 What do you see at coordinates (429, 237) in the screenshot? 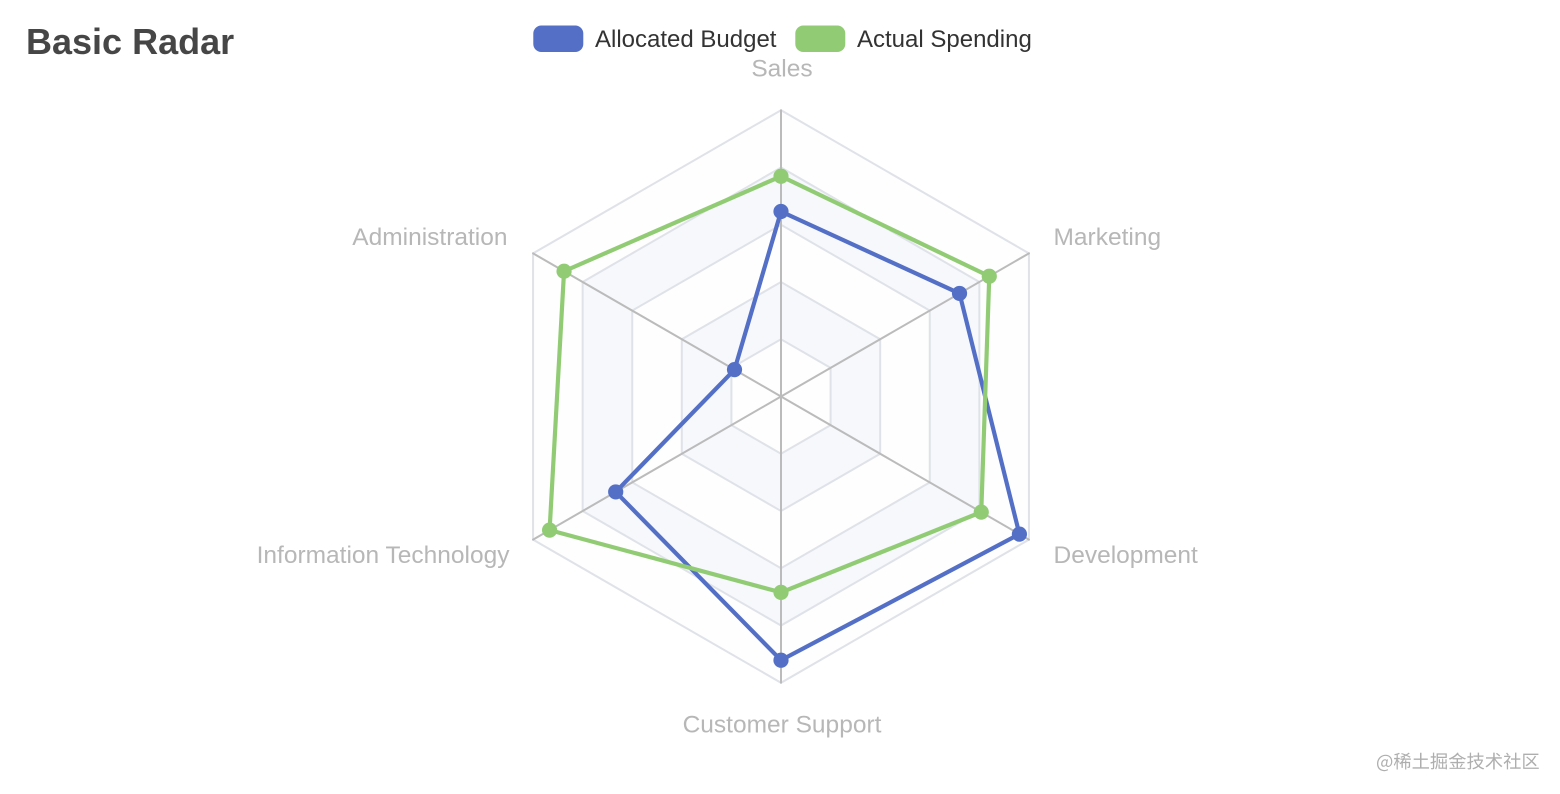
I see `svg-text: Administration` at bounding box center [429, 237].